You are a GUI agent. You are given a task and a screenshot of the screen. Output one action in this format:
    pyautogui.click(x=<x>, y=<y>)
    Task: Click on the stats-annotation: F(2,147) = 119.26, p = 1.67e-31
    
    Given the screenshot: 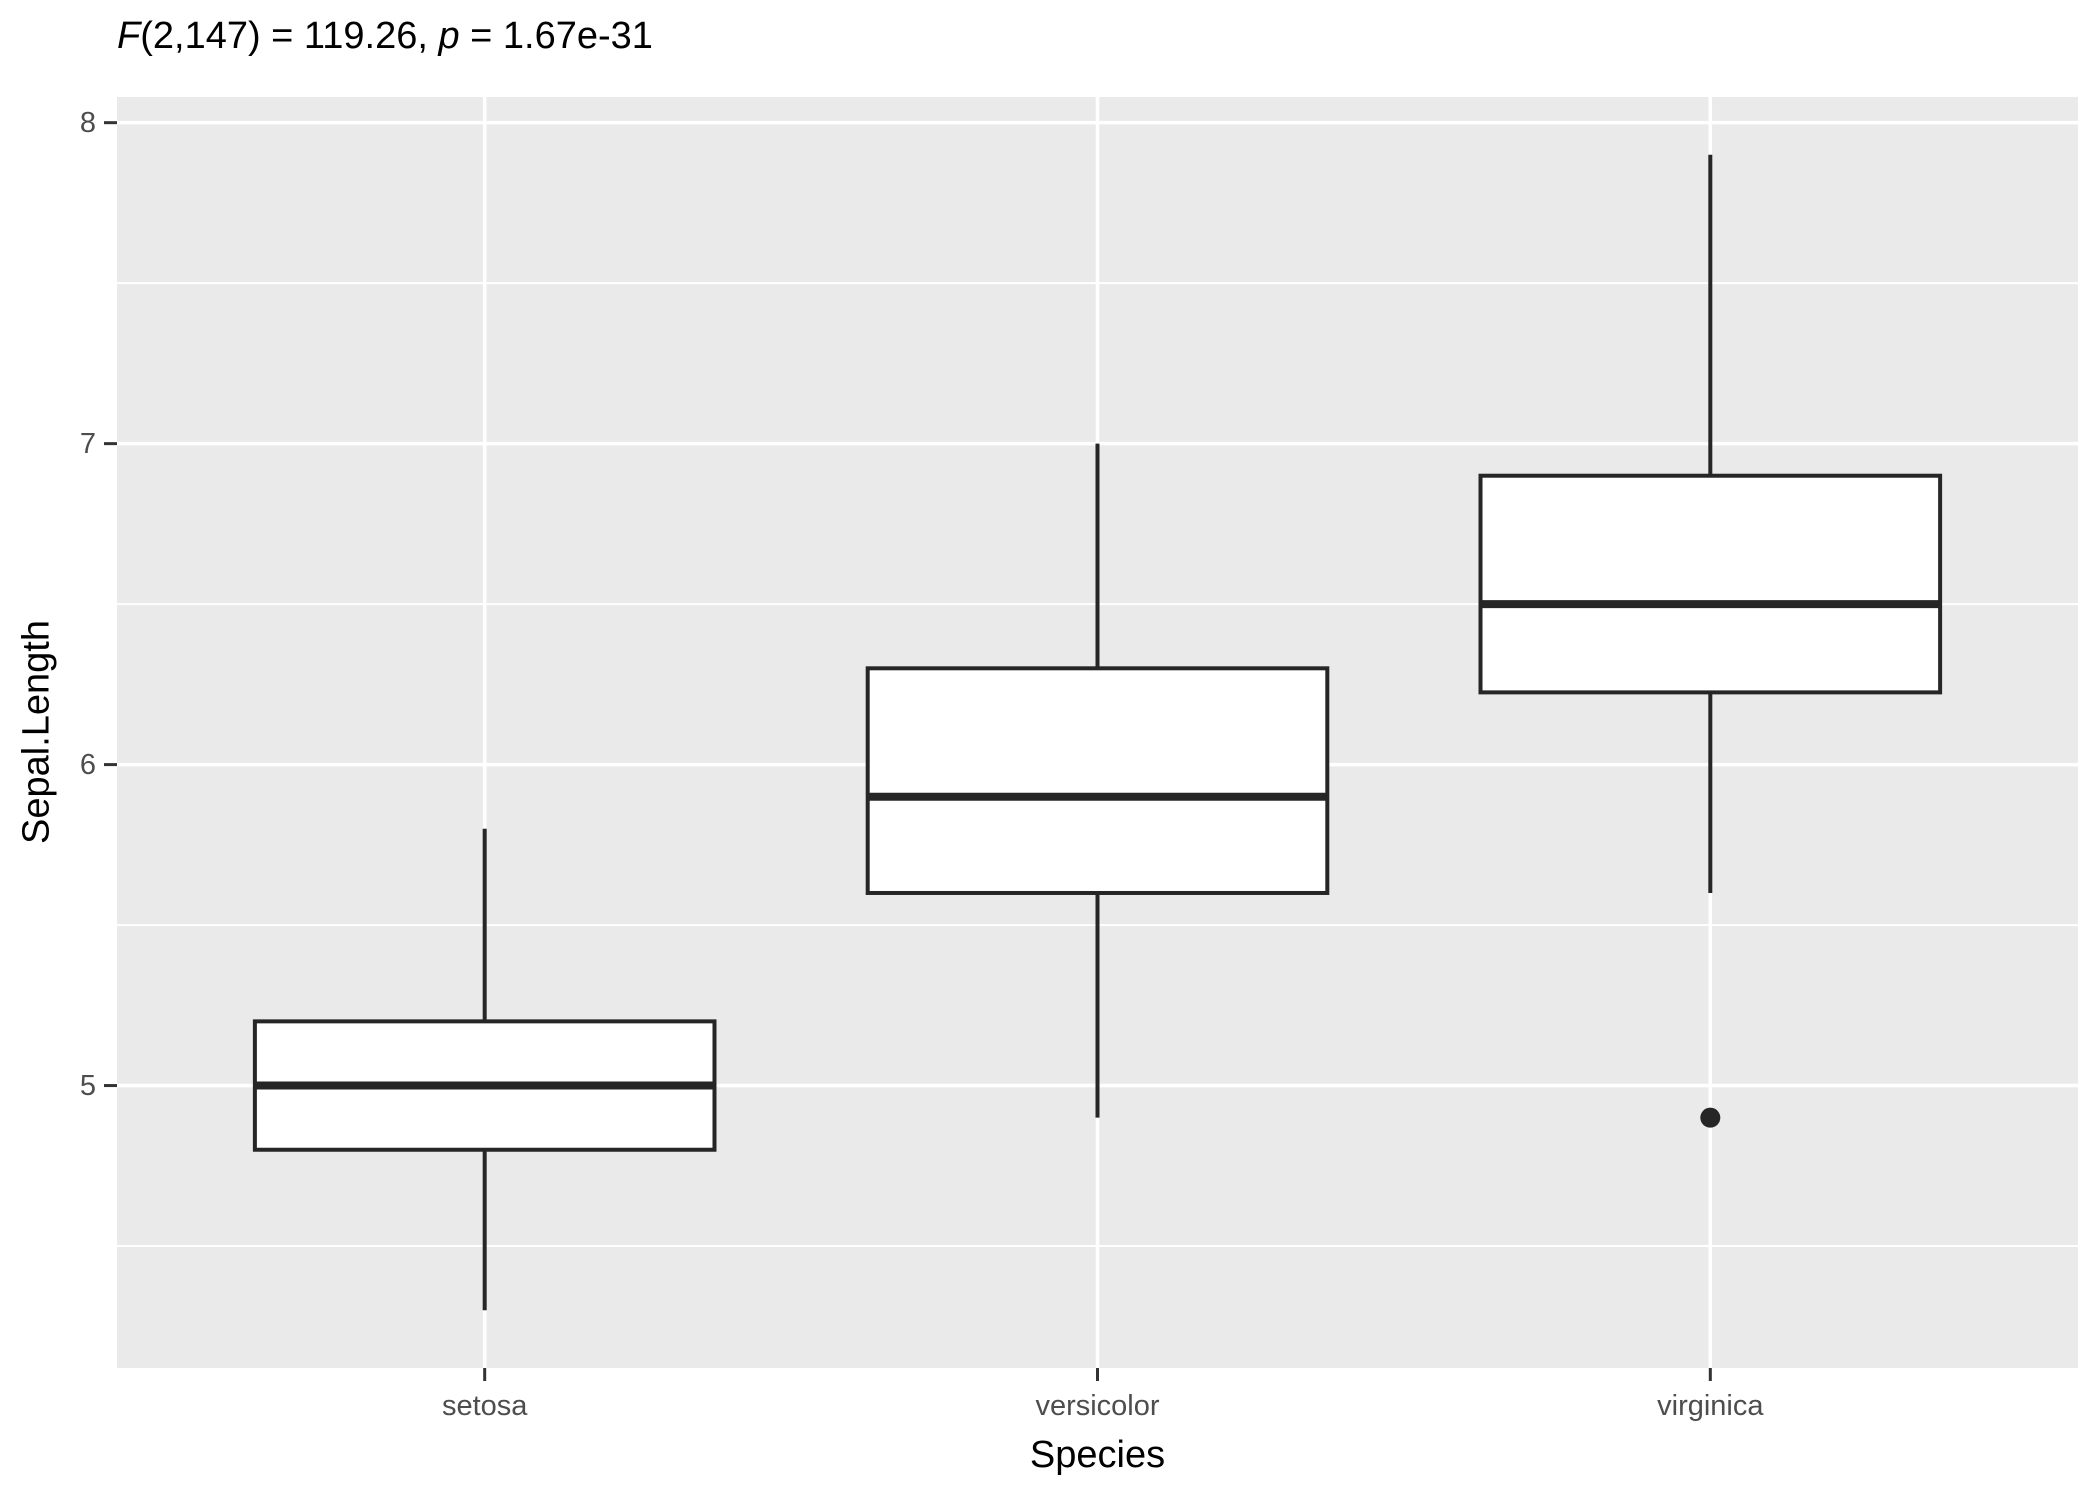 What is the action you would take?
    pyautogui.click(x=385, y=36)
    